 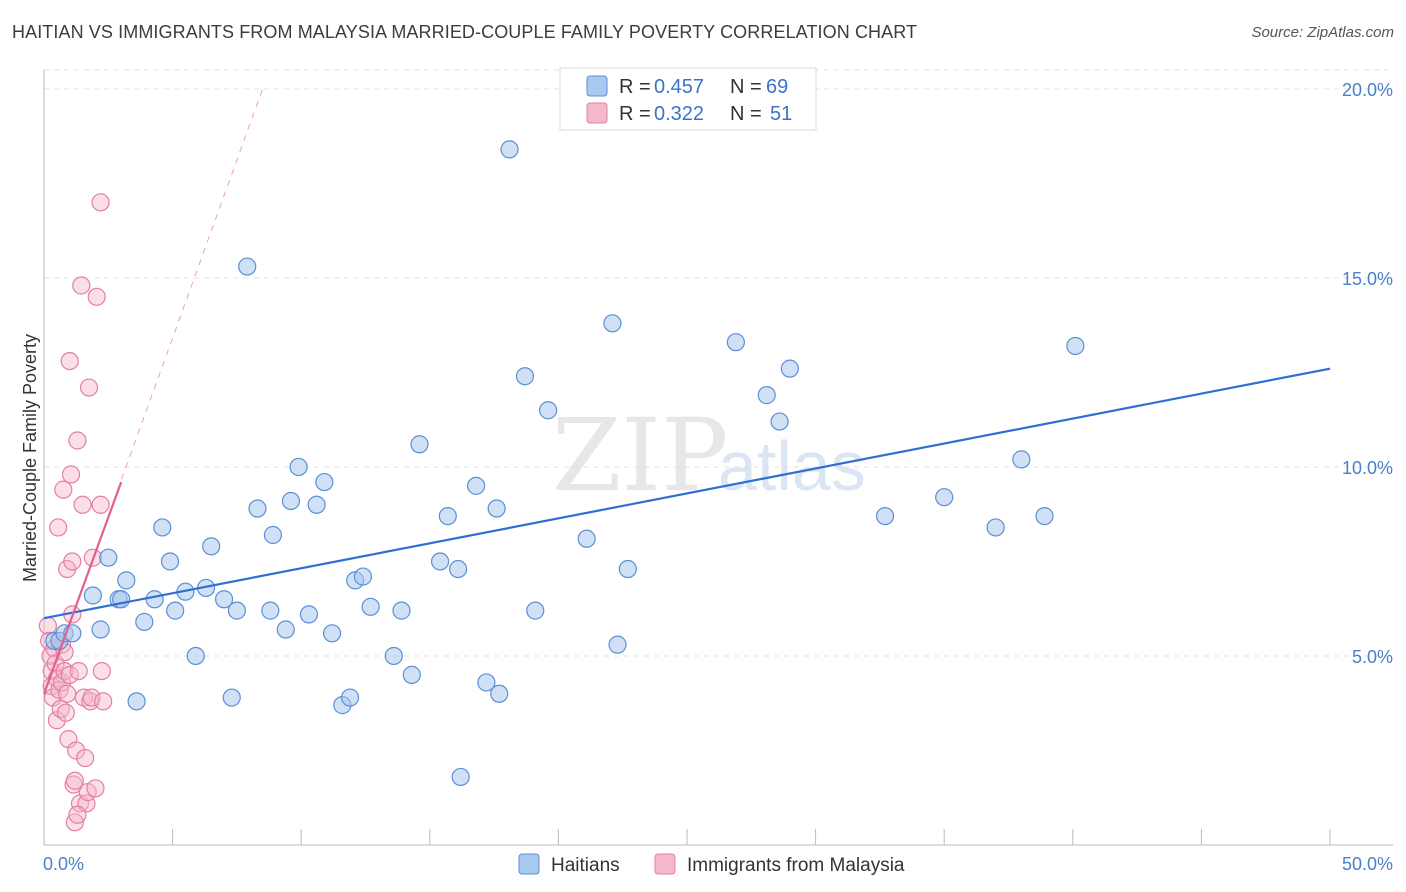 What do you see at coordinates (1322, 32) in the screenshot?
I see `source-label: Source: ZipAtlas.com` at bounding box center [1322, 32].